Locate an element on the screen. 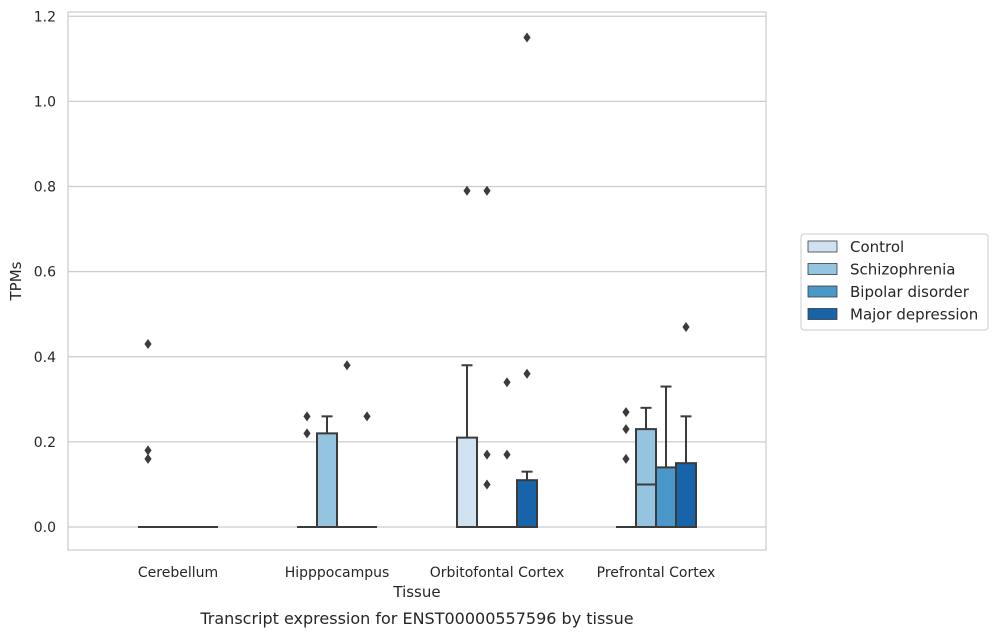 This screenshot has width=997, height=637. y-tick-label: 0.0 is located at coordinates (45, 528).